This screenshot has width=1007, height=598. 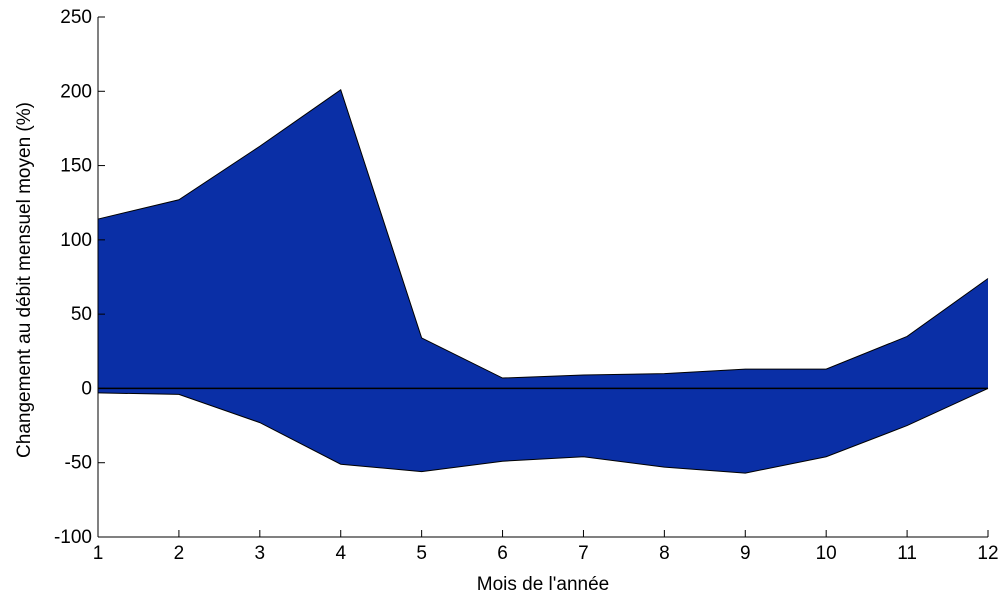 What do you see at coordinates (76, 240) in the screenshot?
I see `y-tick-label: 100` at bounding box center [76, 240].